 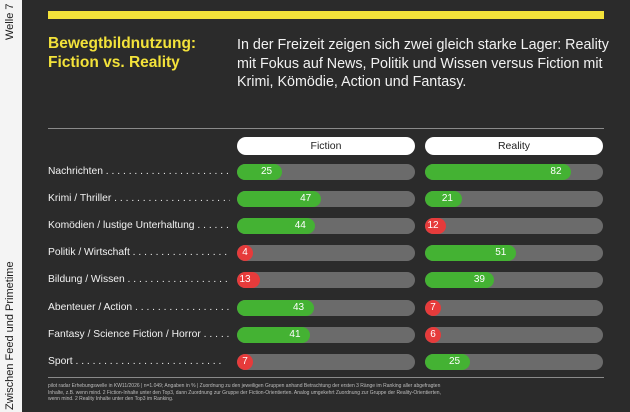 I want to click on bar-value-label: 44, so click(x=300, y=226).